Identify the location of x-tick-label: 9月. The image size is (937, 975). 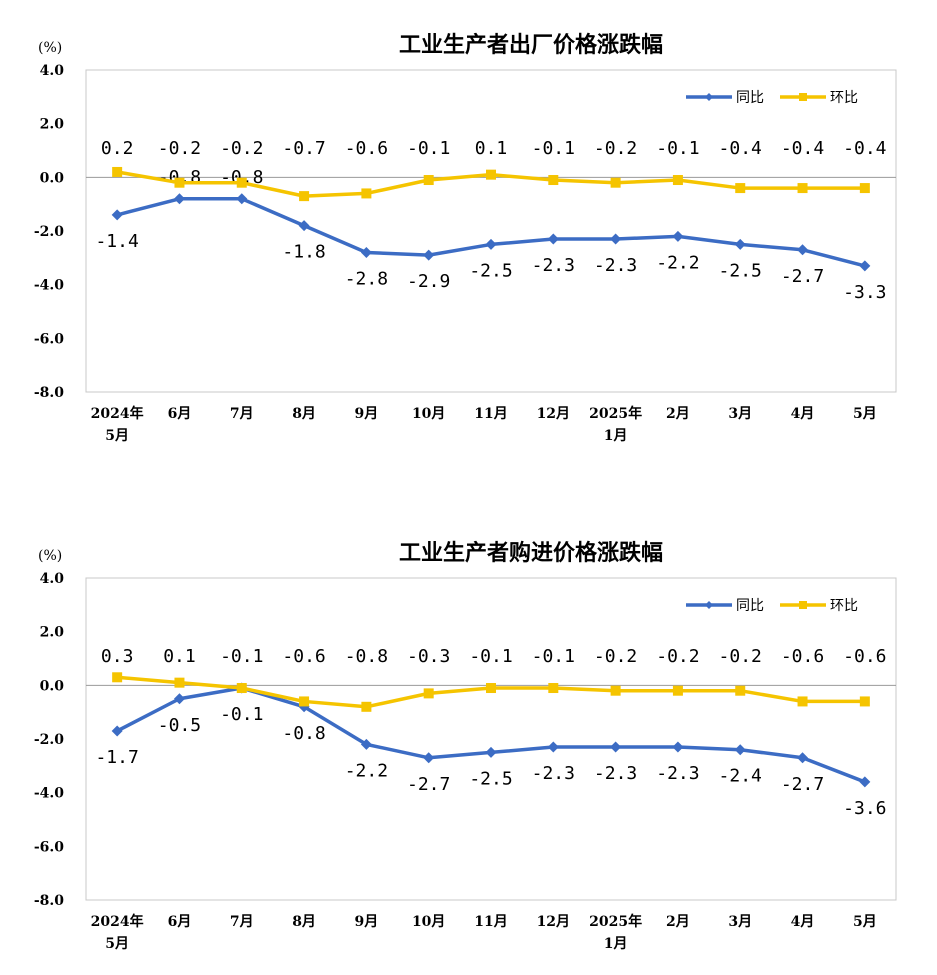
(367, 414).